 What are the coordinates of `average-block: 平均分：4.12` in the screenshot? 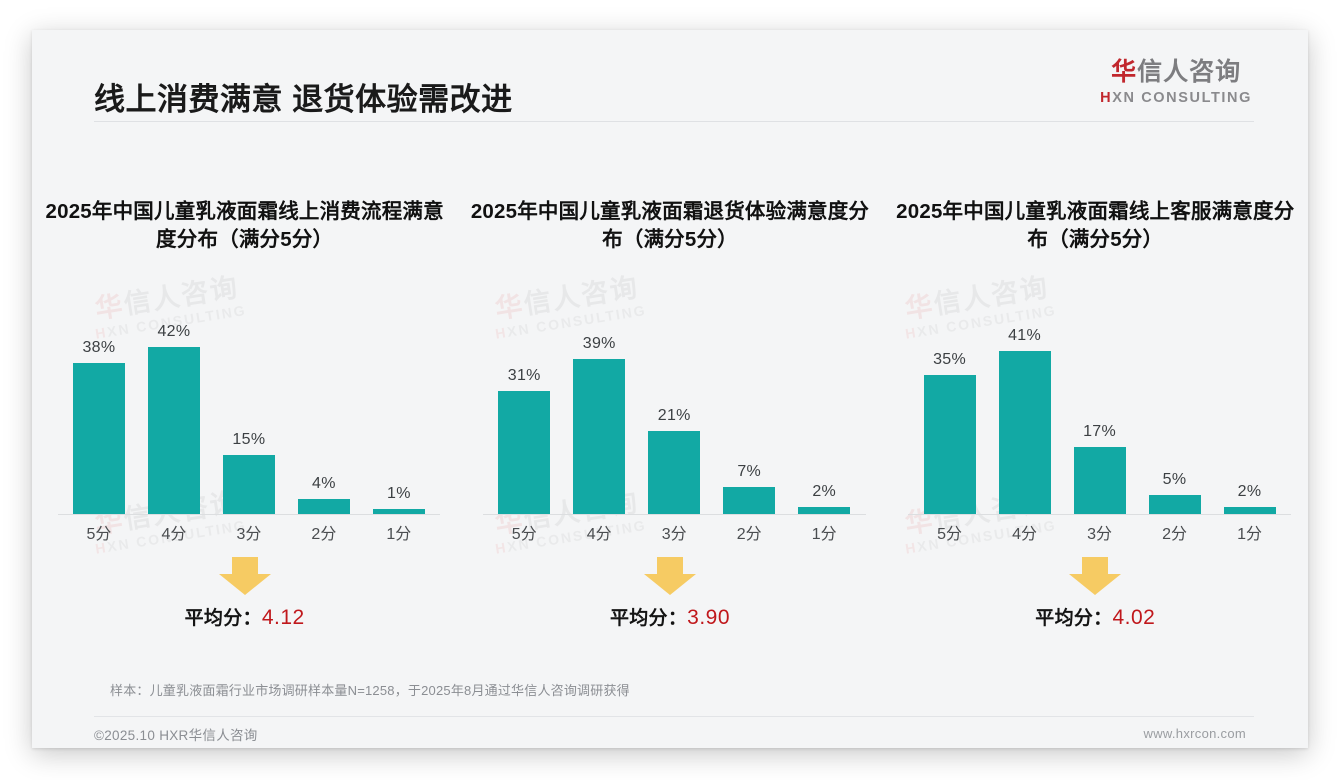 It's located at (244, 600).